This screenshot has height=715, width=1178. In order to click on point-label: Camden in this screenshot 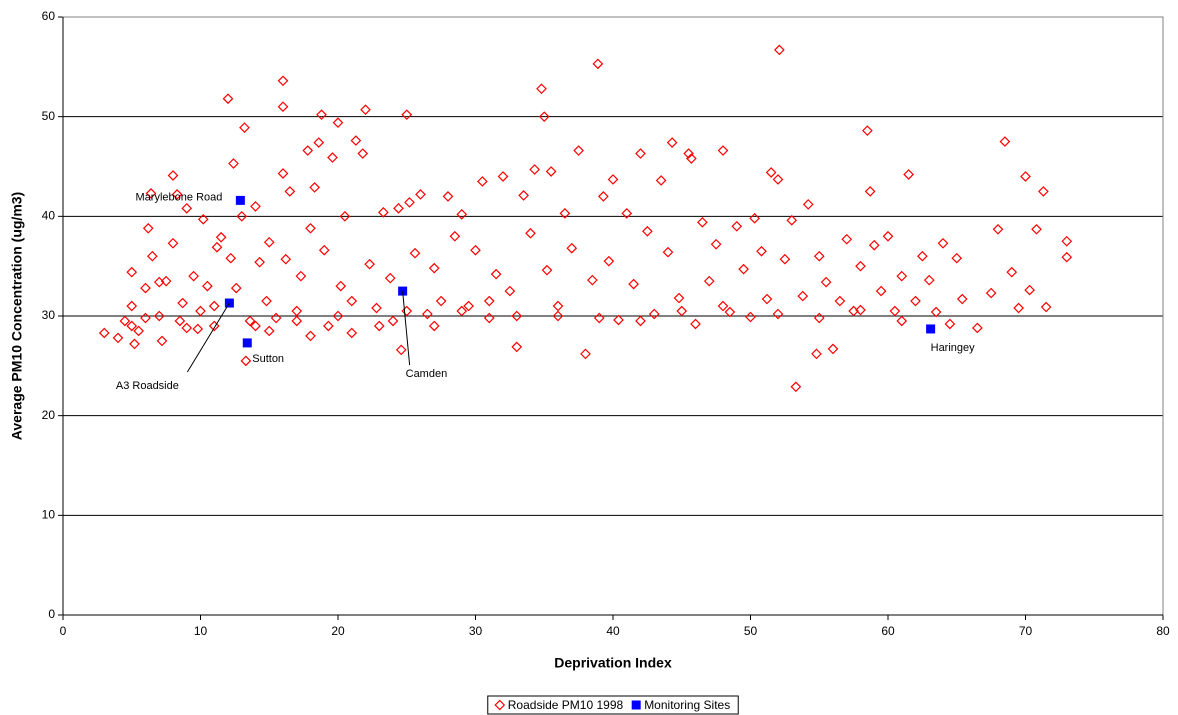, I will do `click(427, 374)`.